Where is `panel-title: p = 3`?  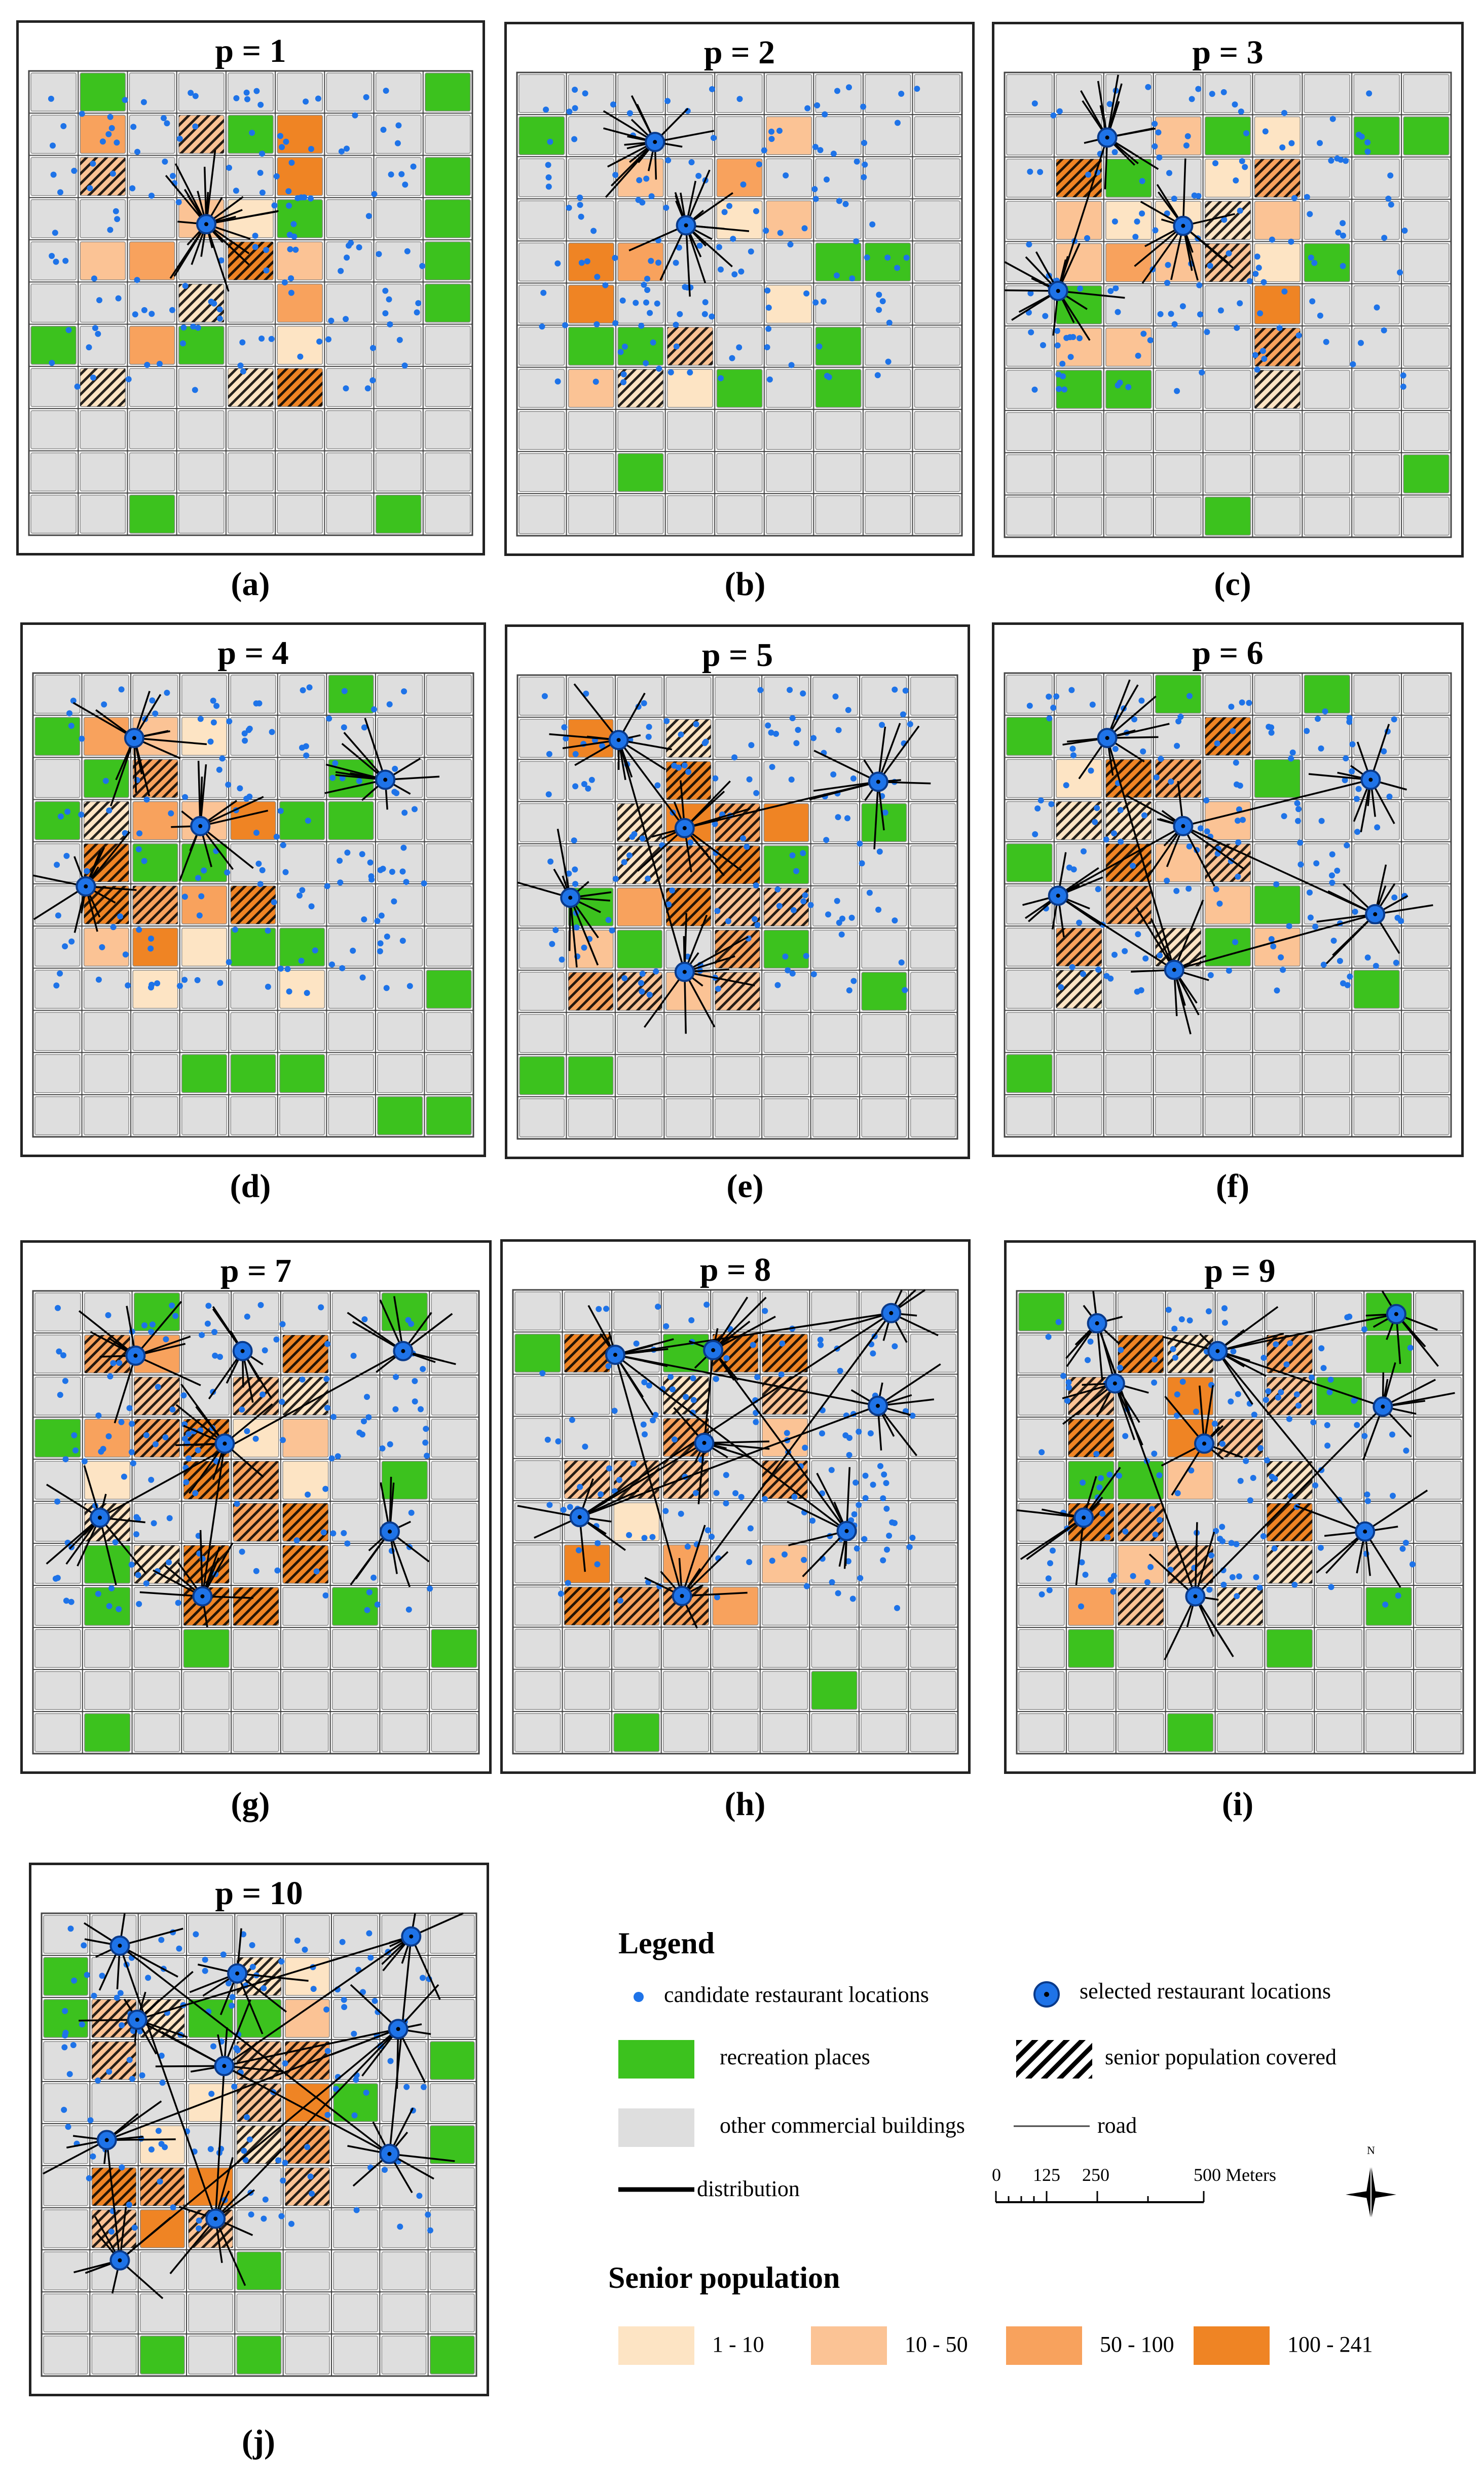 panel-title: p = 3 is located at coordinates (1228, 53).